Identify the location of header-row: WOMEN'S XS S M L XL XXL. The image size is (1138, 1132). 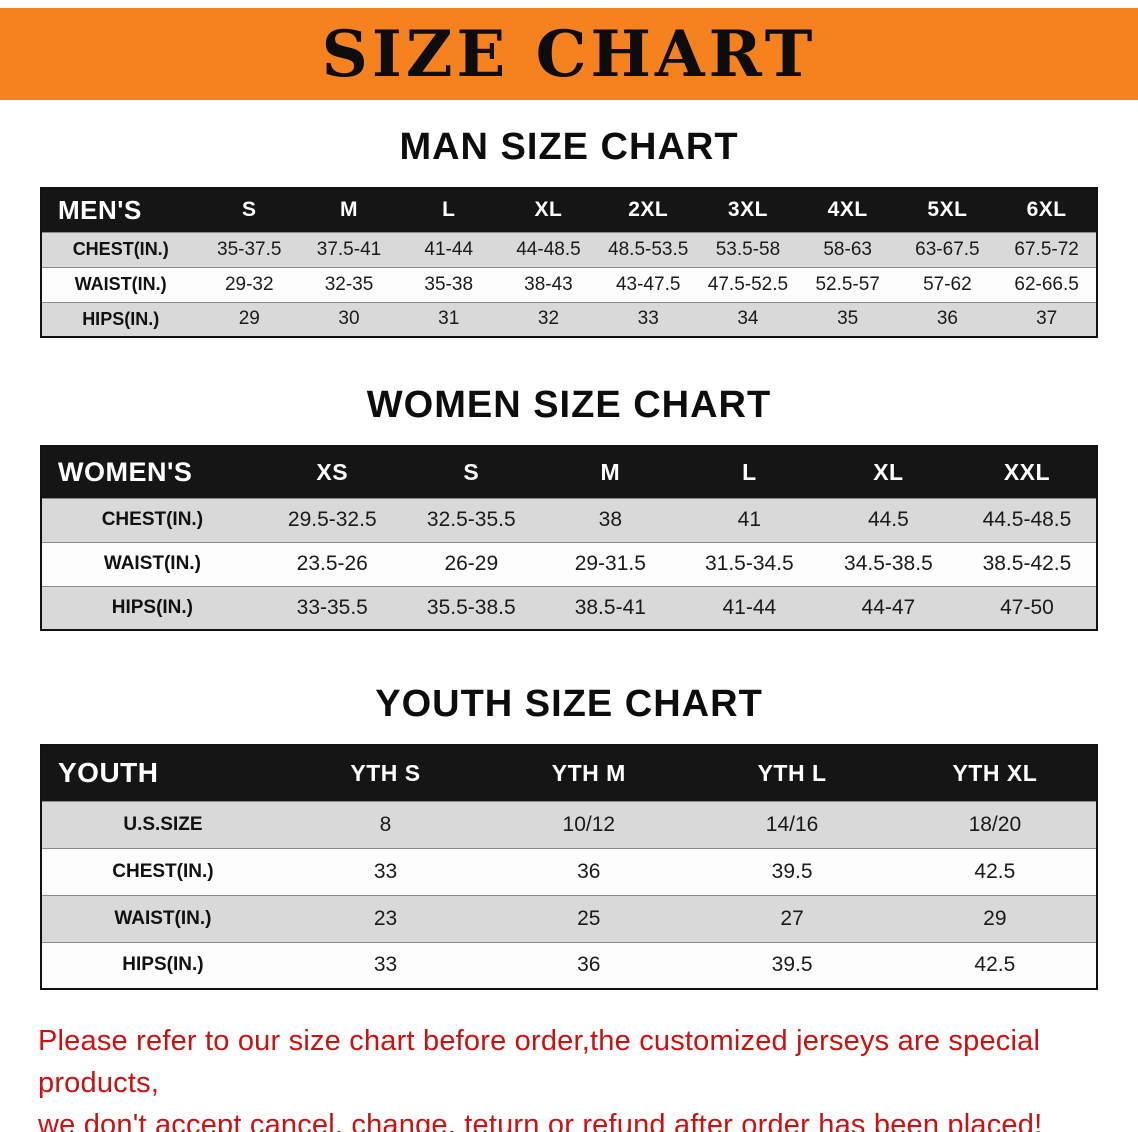
(569, 472).